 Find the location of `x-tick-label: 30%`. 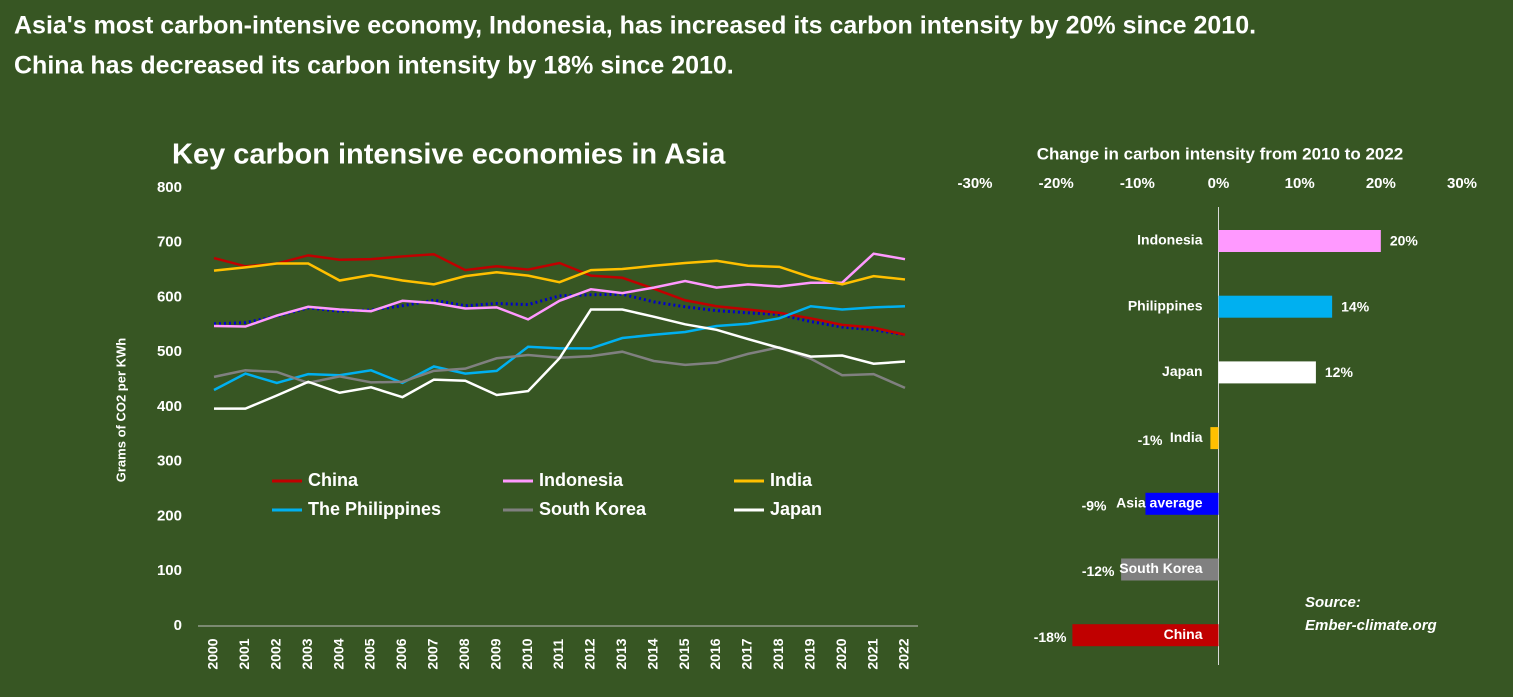

x-tick-label: 30% is located at coordinates (1462, 183).